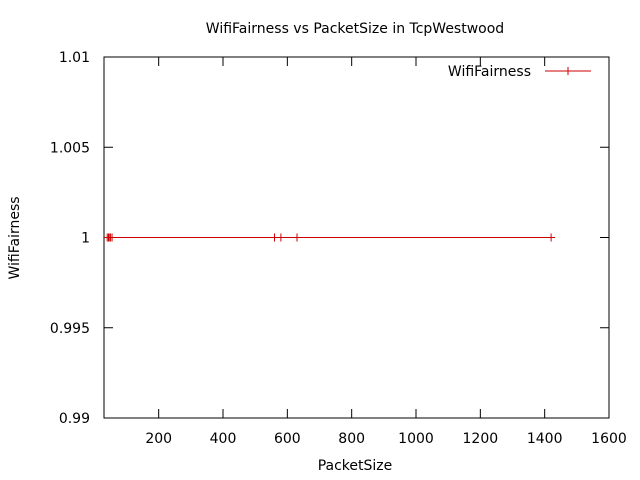 This screenshot has height=480, width=640. Describe the element at coordinates (489, 72) in the screenshot. I see `legend-label: WifiFairness` at that location.